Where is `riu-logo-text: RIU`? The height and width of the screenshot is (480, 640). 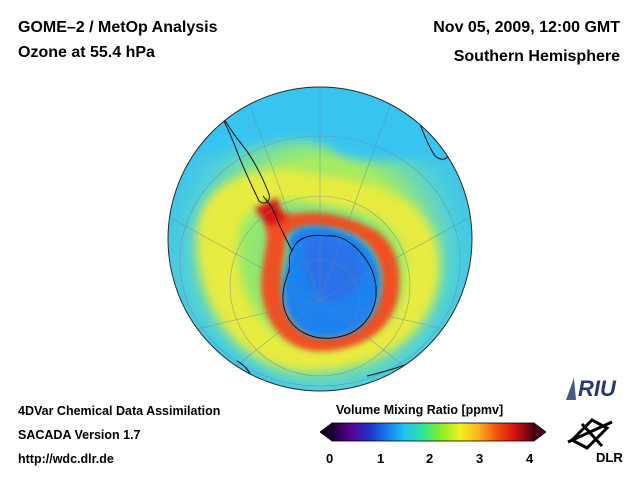
riu-logo-text: RIU is located at coordinates (597, 388).